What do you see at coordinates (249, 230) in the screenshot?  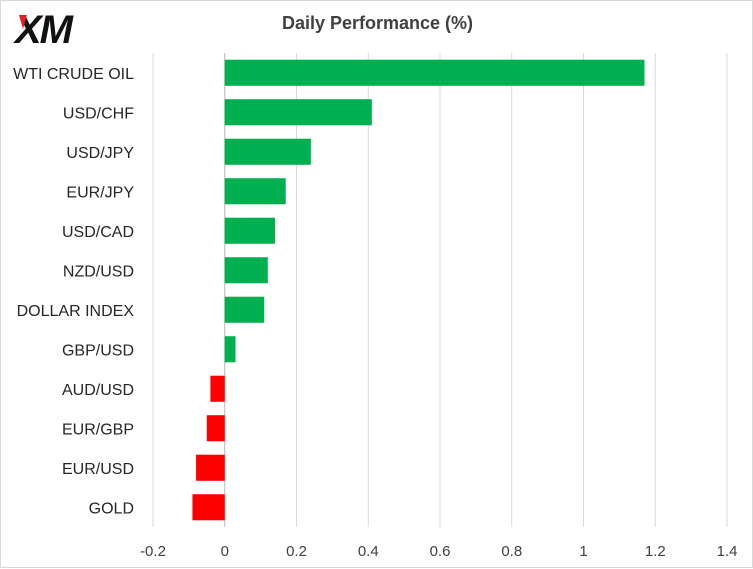 I see `bar-usd-cad` at bounding box center [249, 230].